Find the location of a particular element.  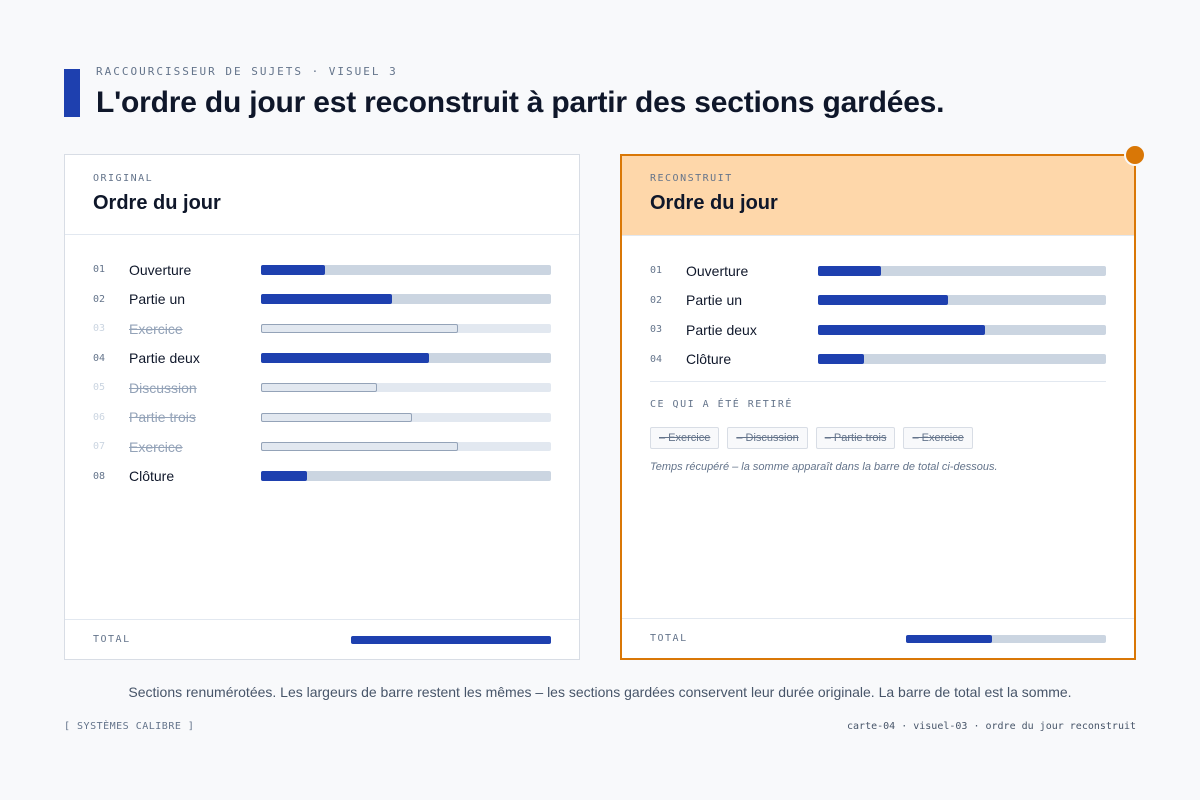

row-number: 05 is located at coordinates (99, 388).